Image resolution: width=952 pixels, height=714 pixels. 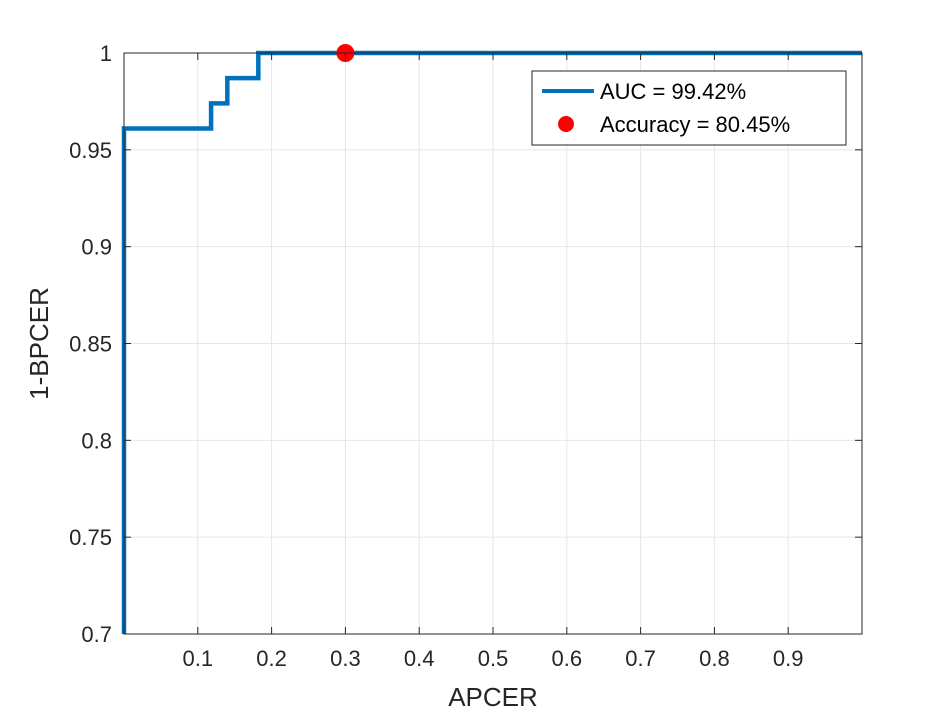 What do you see at coordinates (90, 150) in the screenshot?
I see `y-tick-label: 0.95` at bounding box center [90, 150].